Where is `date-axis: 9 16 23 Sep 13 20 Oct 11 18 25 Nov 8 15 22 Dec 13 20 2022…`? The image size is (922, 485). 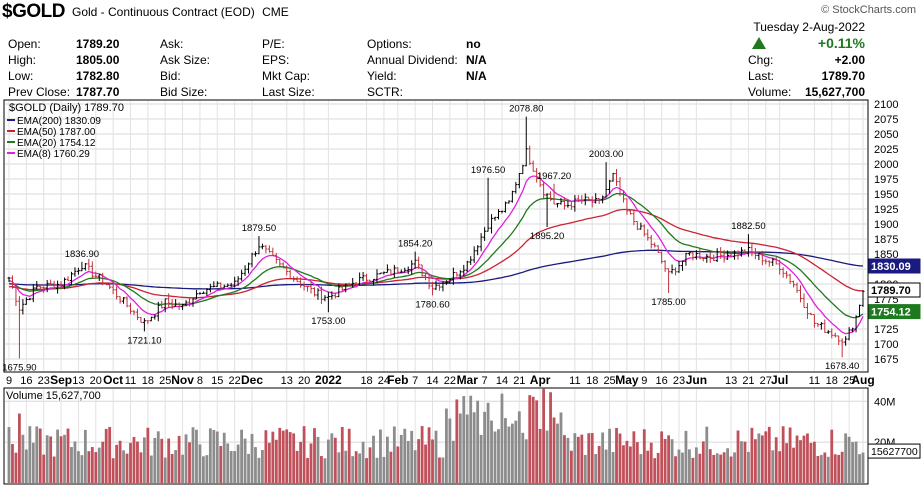 date-axis: 9 16 23 Sep 13 20 Oct 11 18 25 Nov 8 15 22 Dec 13 20 2022… is located at coordinates (440, 380).